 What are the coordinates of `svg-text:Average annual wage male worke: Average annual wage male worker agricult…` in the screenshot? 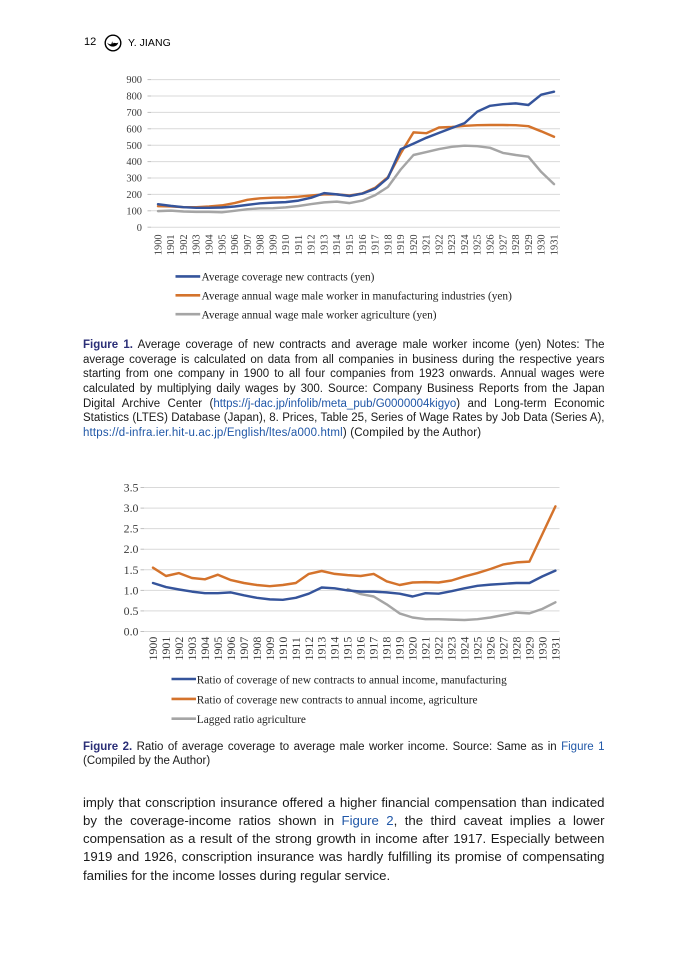 It's located at (319, 315).